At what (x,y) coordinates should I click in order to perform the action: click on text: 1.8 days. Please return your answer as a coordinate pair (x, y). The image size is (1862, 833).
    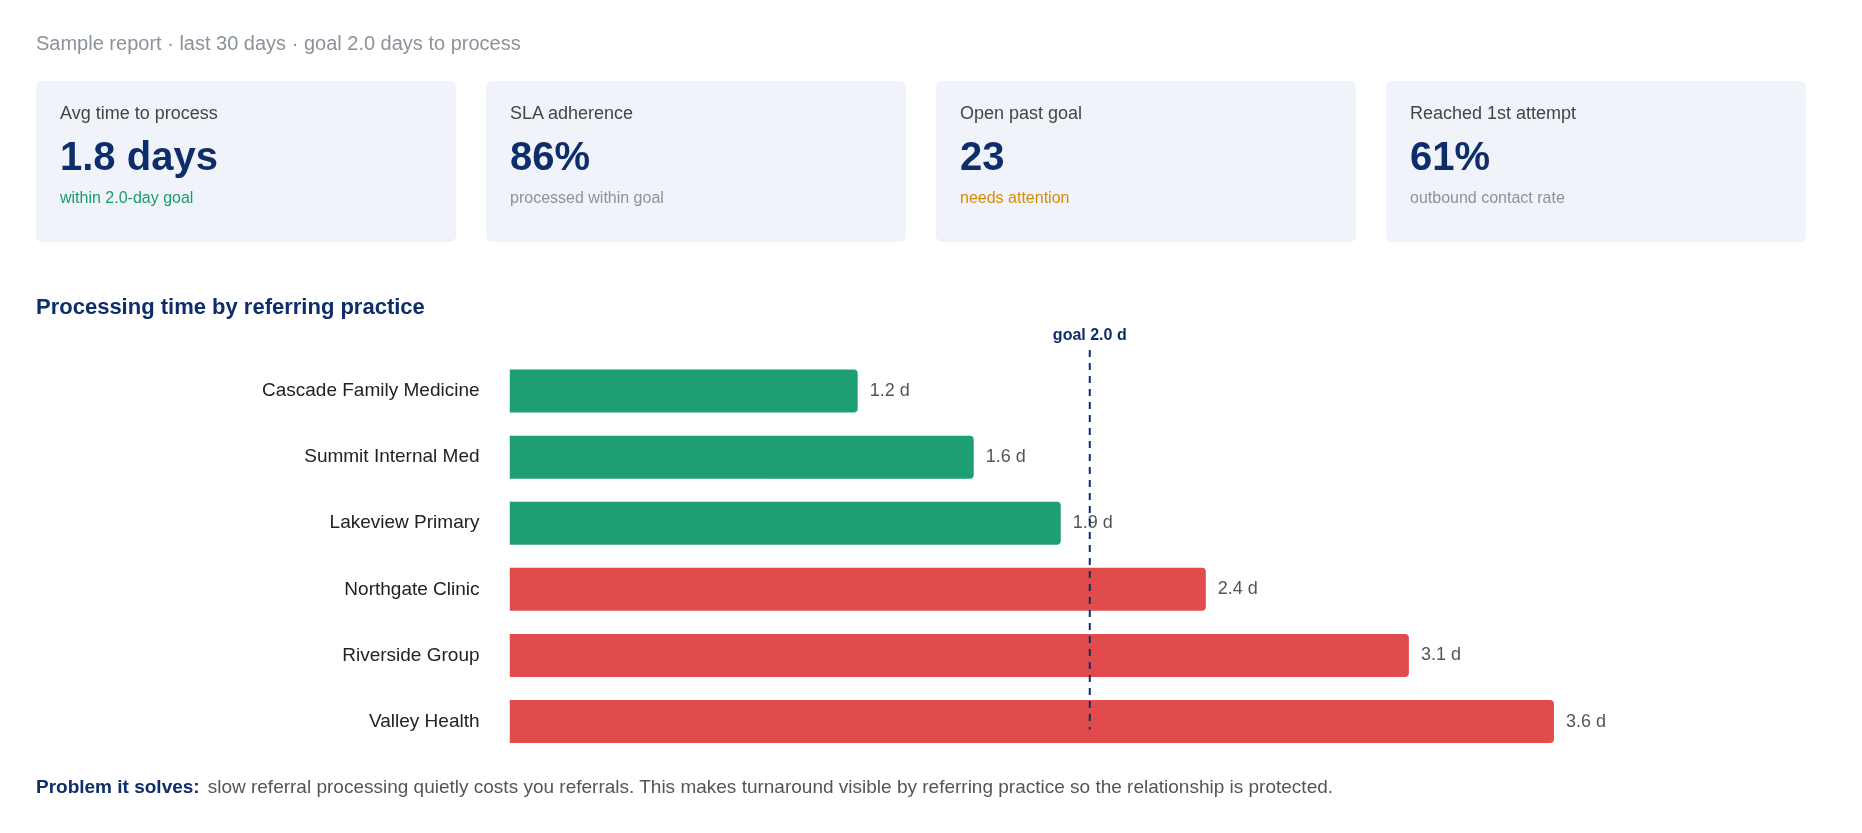
    Looking at the image, I should click on (139, 156).